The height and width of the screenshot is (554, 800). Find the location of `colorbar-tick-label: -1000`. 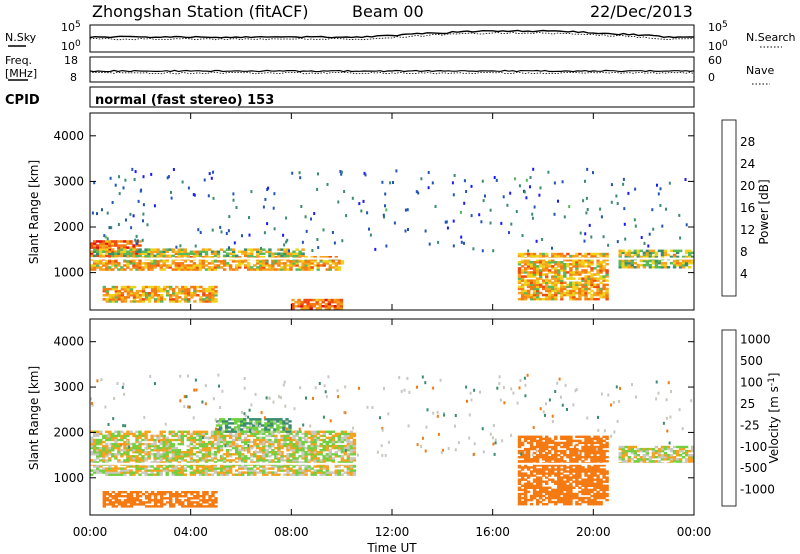

colorbar-tick-label: -1000 is located at coordinates (757, 490).